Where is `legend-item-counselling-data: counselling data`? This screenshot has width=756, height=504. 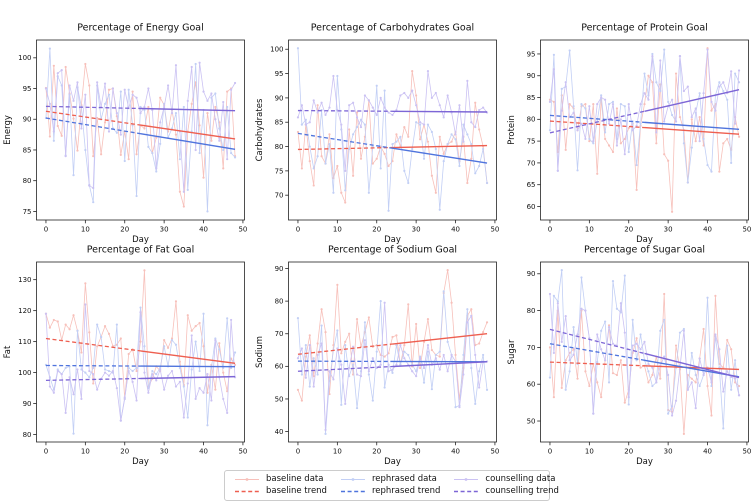 legend-item-counselling-data: counselling data is located at coordinates (505, 479).